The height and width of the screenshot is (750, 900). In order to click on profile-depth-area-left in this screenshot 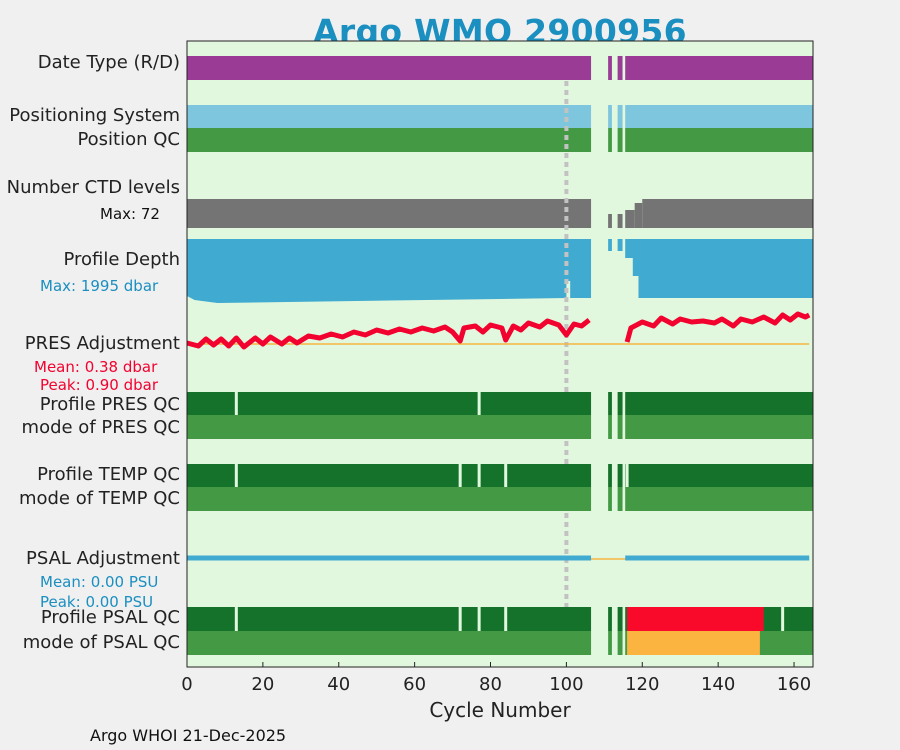, I will do `click(389, 271)`.